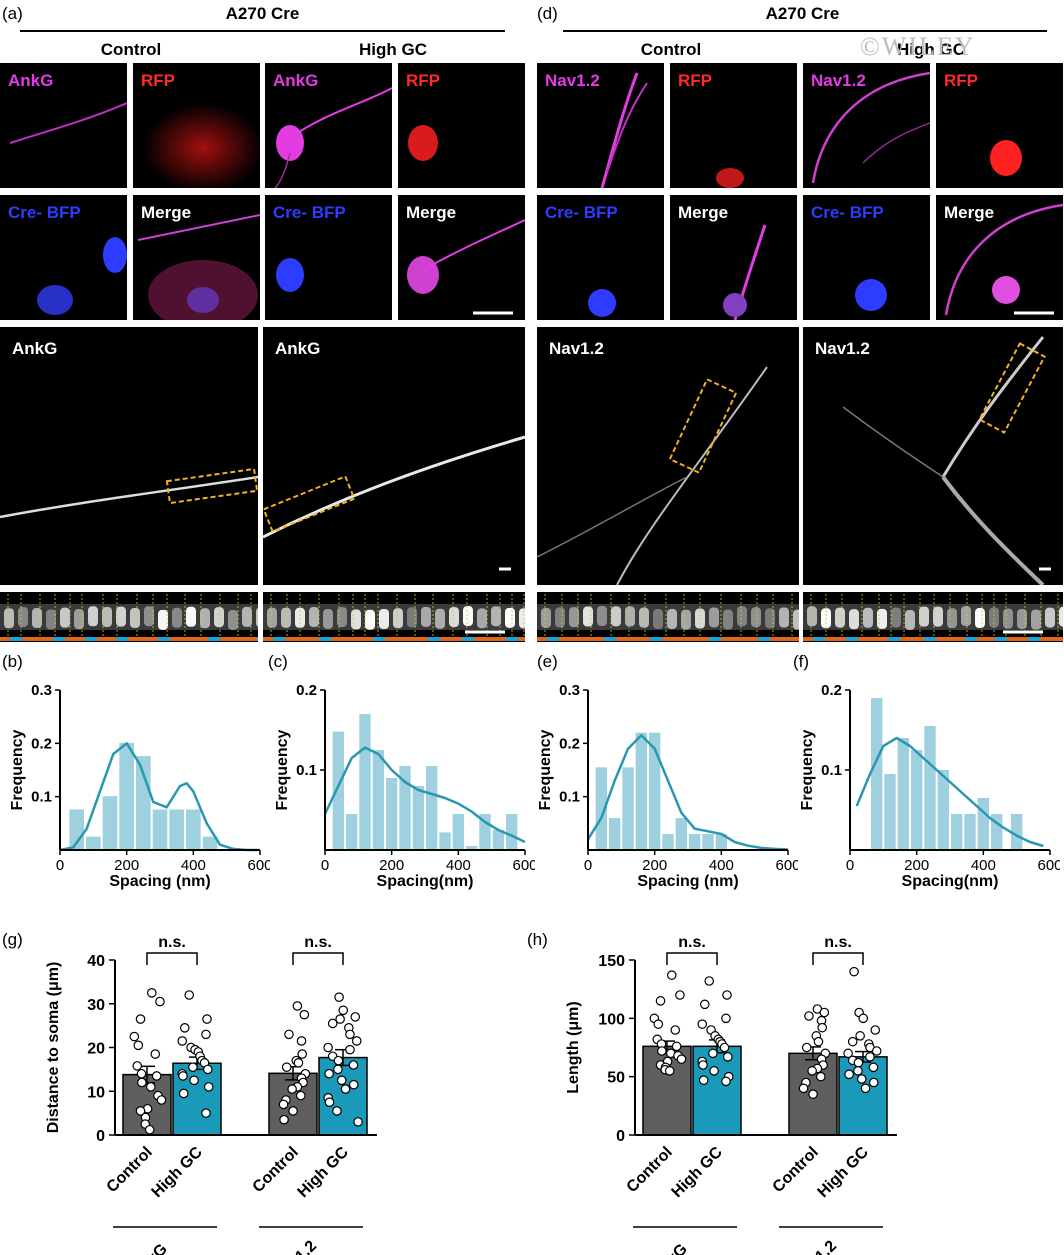 The height and width of the screenshot is (1255, 1064). What do you see at coordinates (866, 125) in the screenshot?
I see `tile-nav-highgc: Nav1.2` at bounding box center [866, 125].